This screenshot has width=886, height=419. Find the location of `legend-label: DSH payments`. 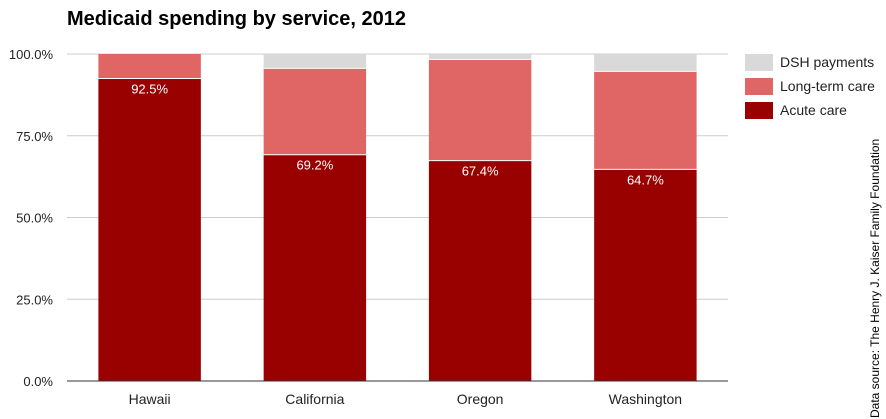

legend-label: DSH payments is located at coordinates (827, 62).